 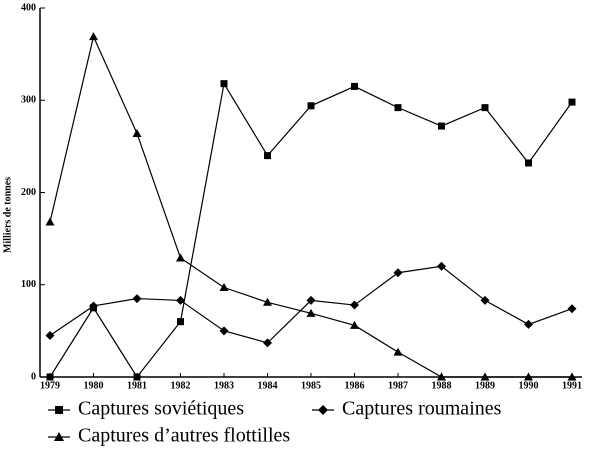 I want to click on y-tick-label: 0, so click(x=33, y=376).